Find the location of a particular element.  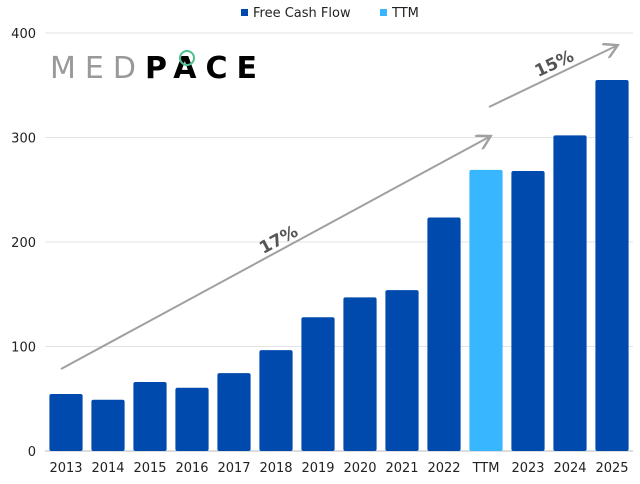

x-tick-label: 2017 is located at coordinates (233, 468).